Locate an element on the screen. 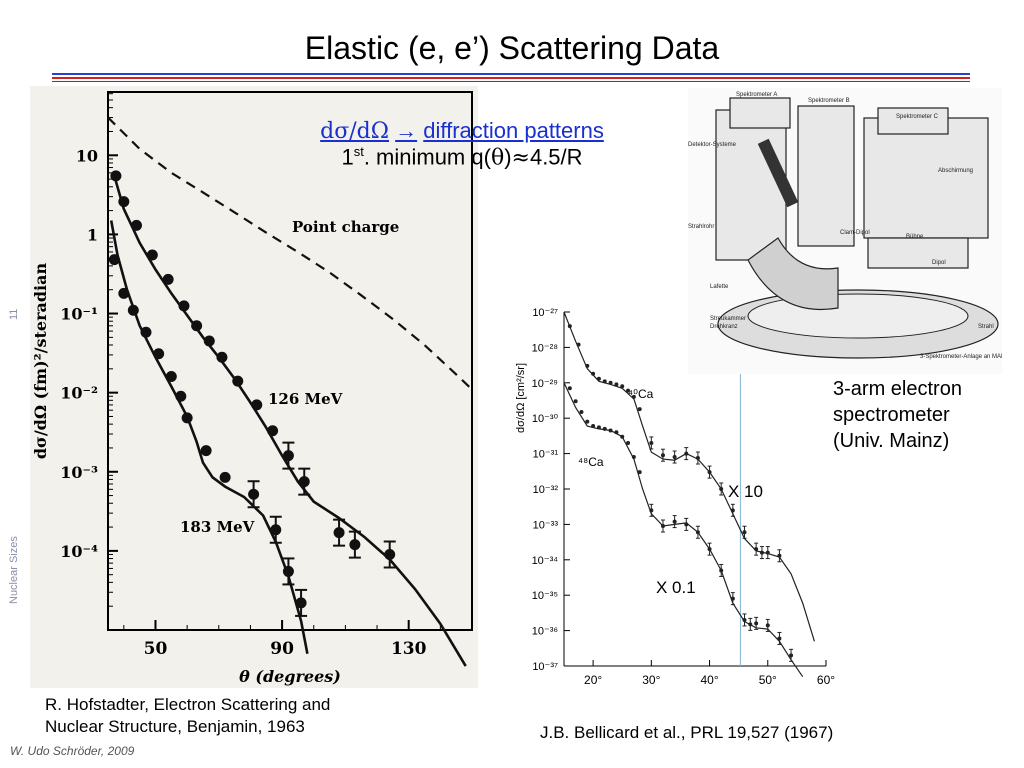 The width and height of the screenshot is (1024, 768). x-tick-label: 20° is located at coordinates (593, 680).